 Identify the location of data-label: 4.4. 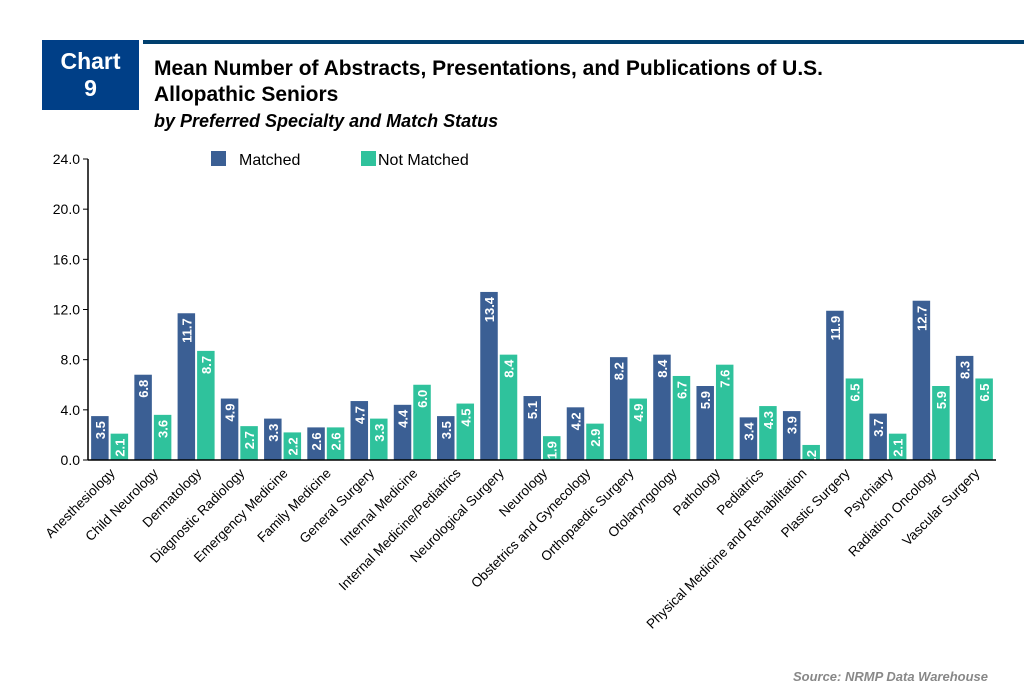
(403, 418).